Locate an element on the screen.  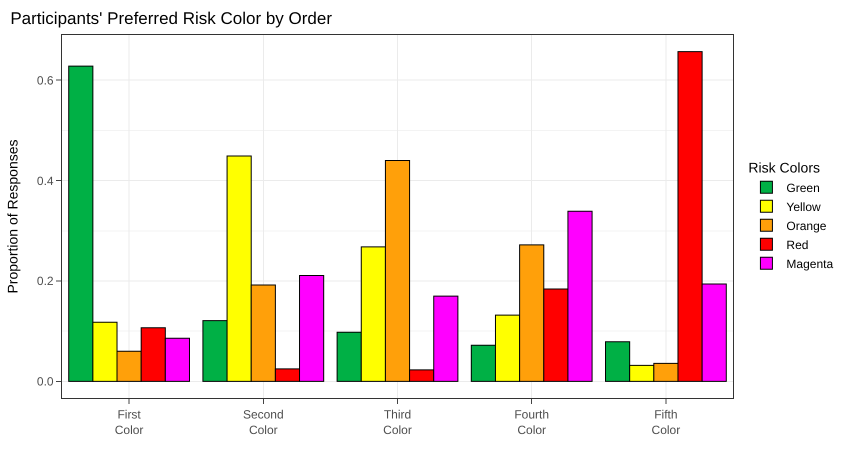
y-tick-label: 0.0 is located at coordinates (45, 381).